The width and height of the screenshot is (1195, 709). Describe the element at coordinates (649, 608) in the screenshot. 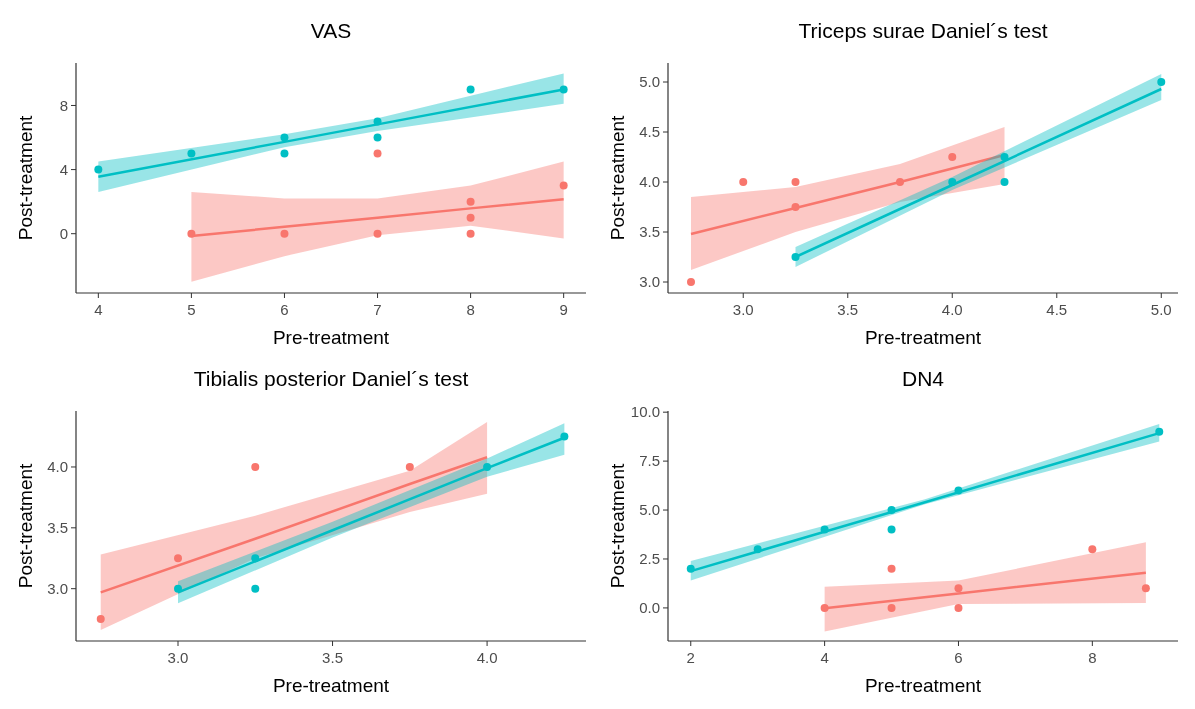

I see `y-tick-label: 0.0` at that location.